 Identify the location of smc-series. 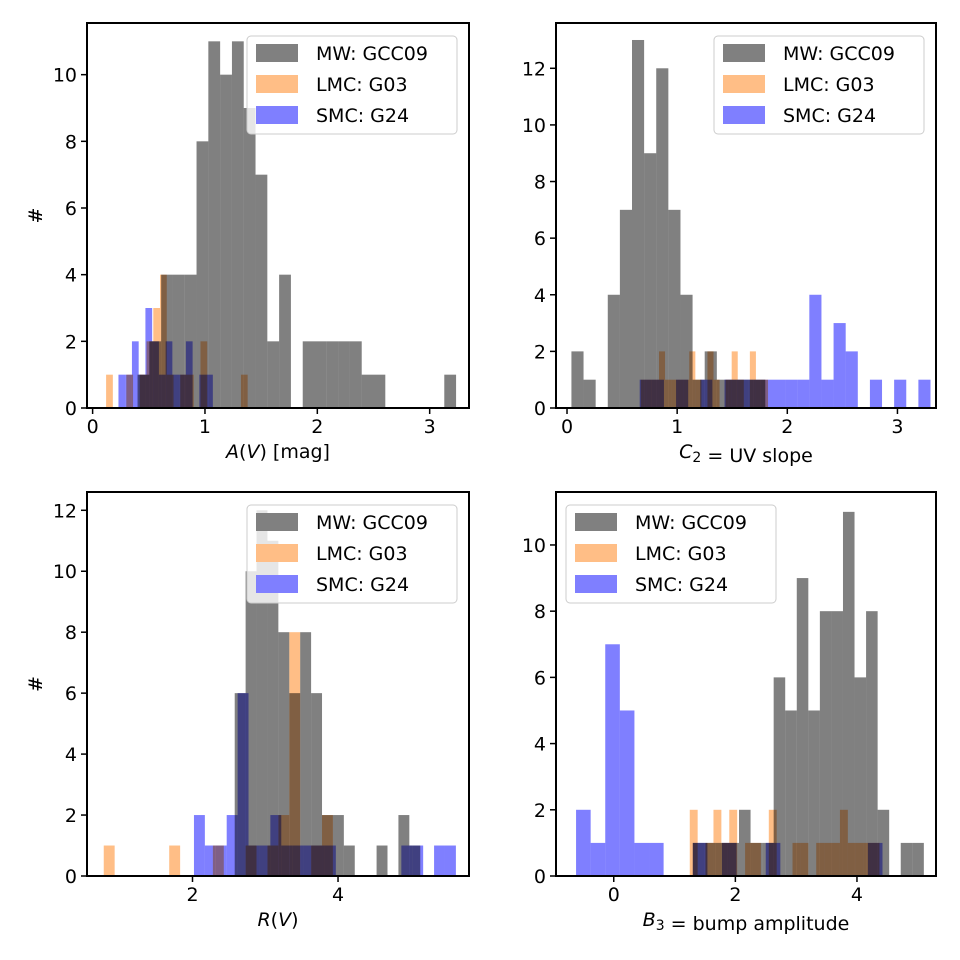
(165, 358).